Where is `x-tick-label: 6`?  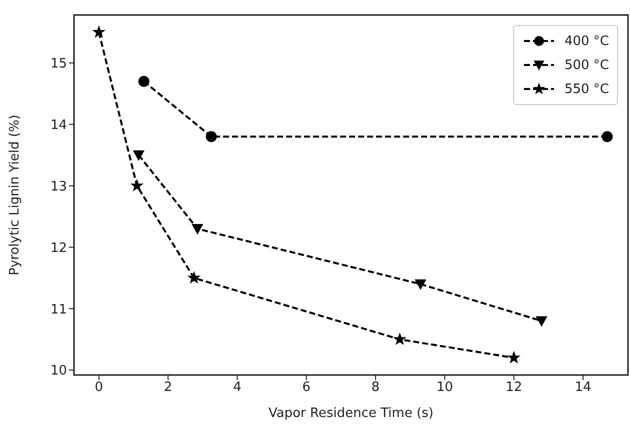 x-tick-label: 6 is located at coordinates (306, 388).